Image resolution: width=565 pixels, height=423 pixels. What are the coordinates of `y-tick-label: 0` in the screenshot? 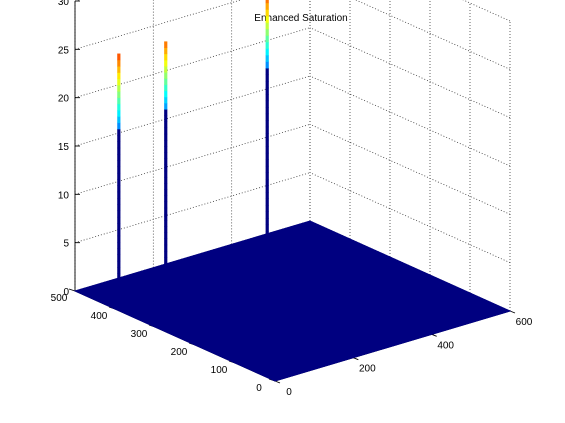 It's located at (259, 388).